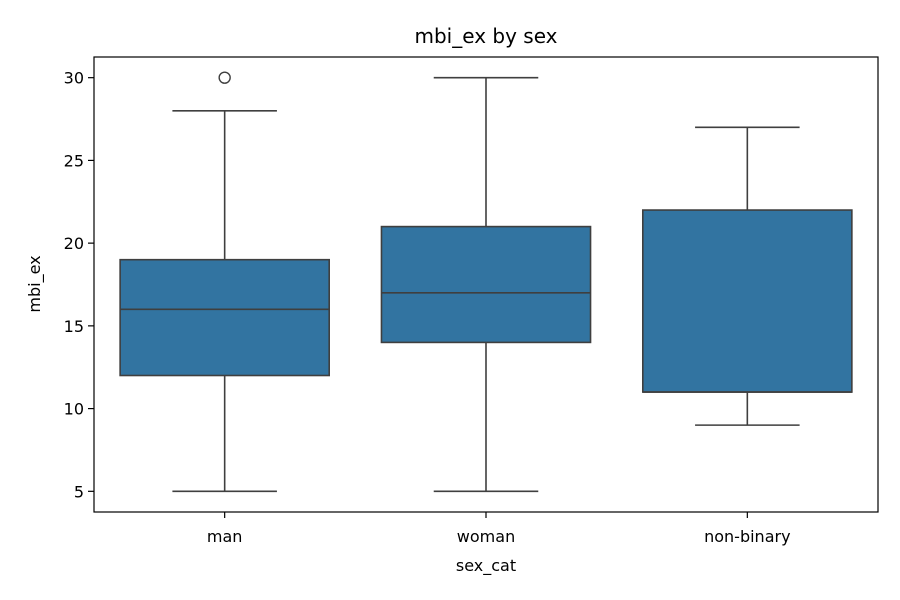 The height and width of the screenshot is (600, 900). Describe the element at coordinates (747, 536) in the screenshot. I see `x-tick-label: non-binary` at that location.